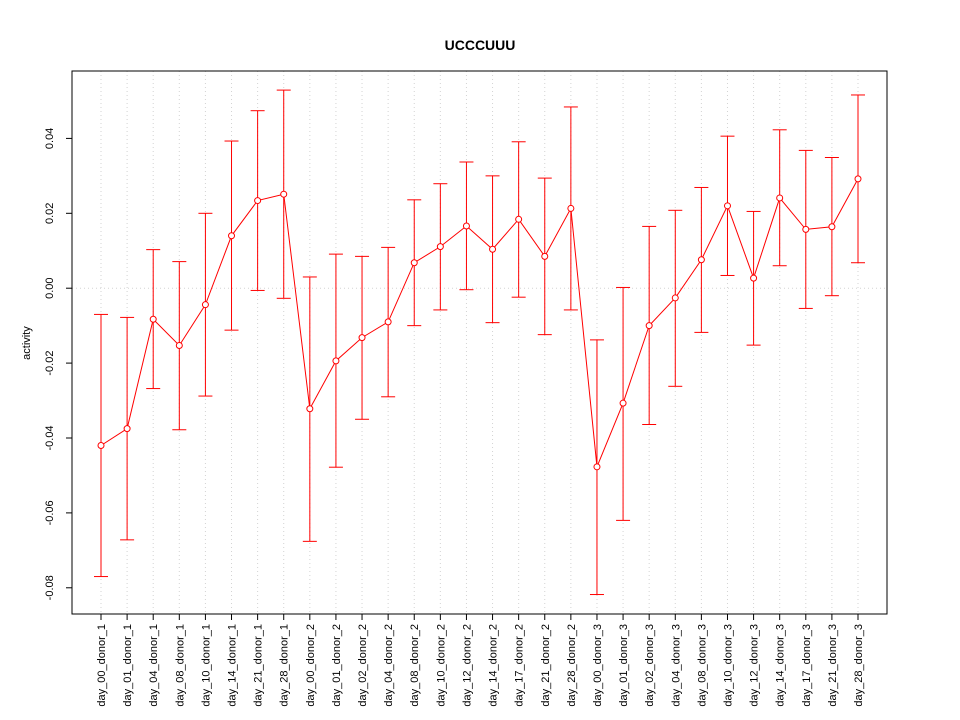 The image size is (960, 720). What do you see at coordinates (494, 665) in the screenshot?
I see `x-tick-label: day_14_donor_2` at bounding box center [494, 665].